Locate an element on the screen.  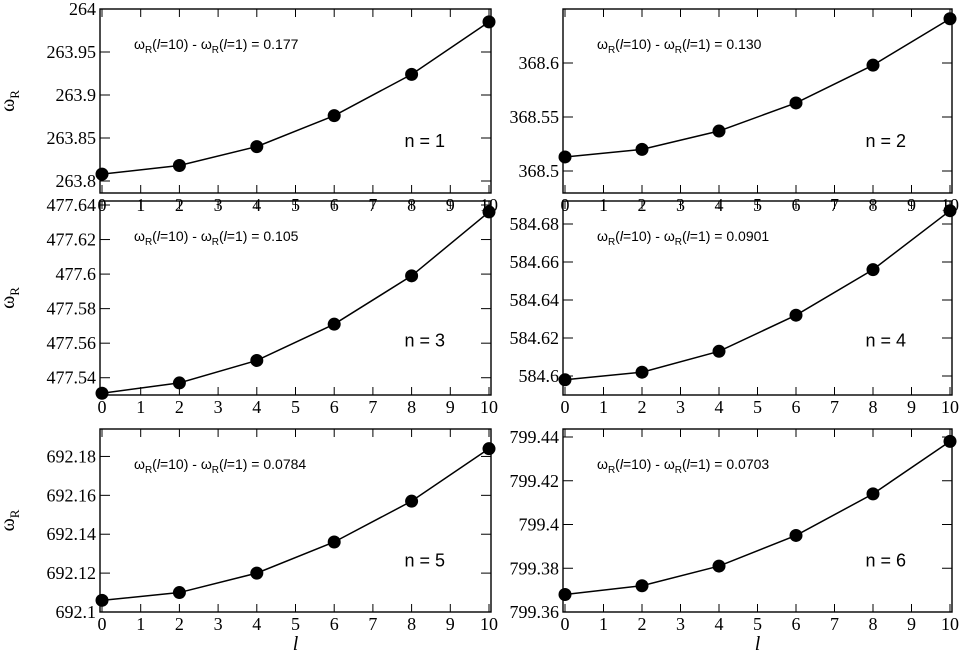
y-tick-label: 692.12 is located at coordinates (72, 573).